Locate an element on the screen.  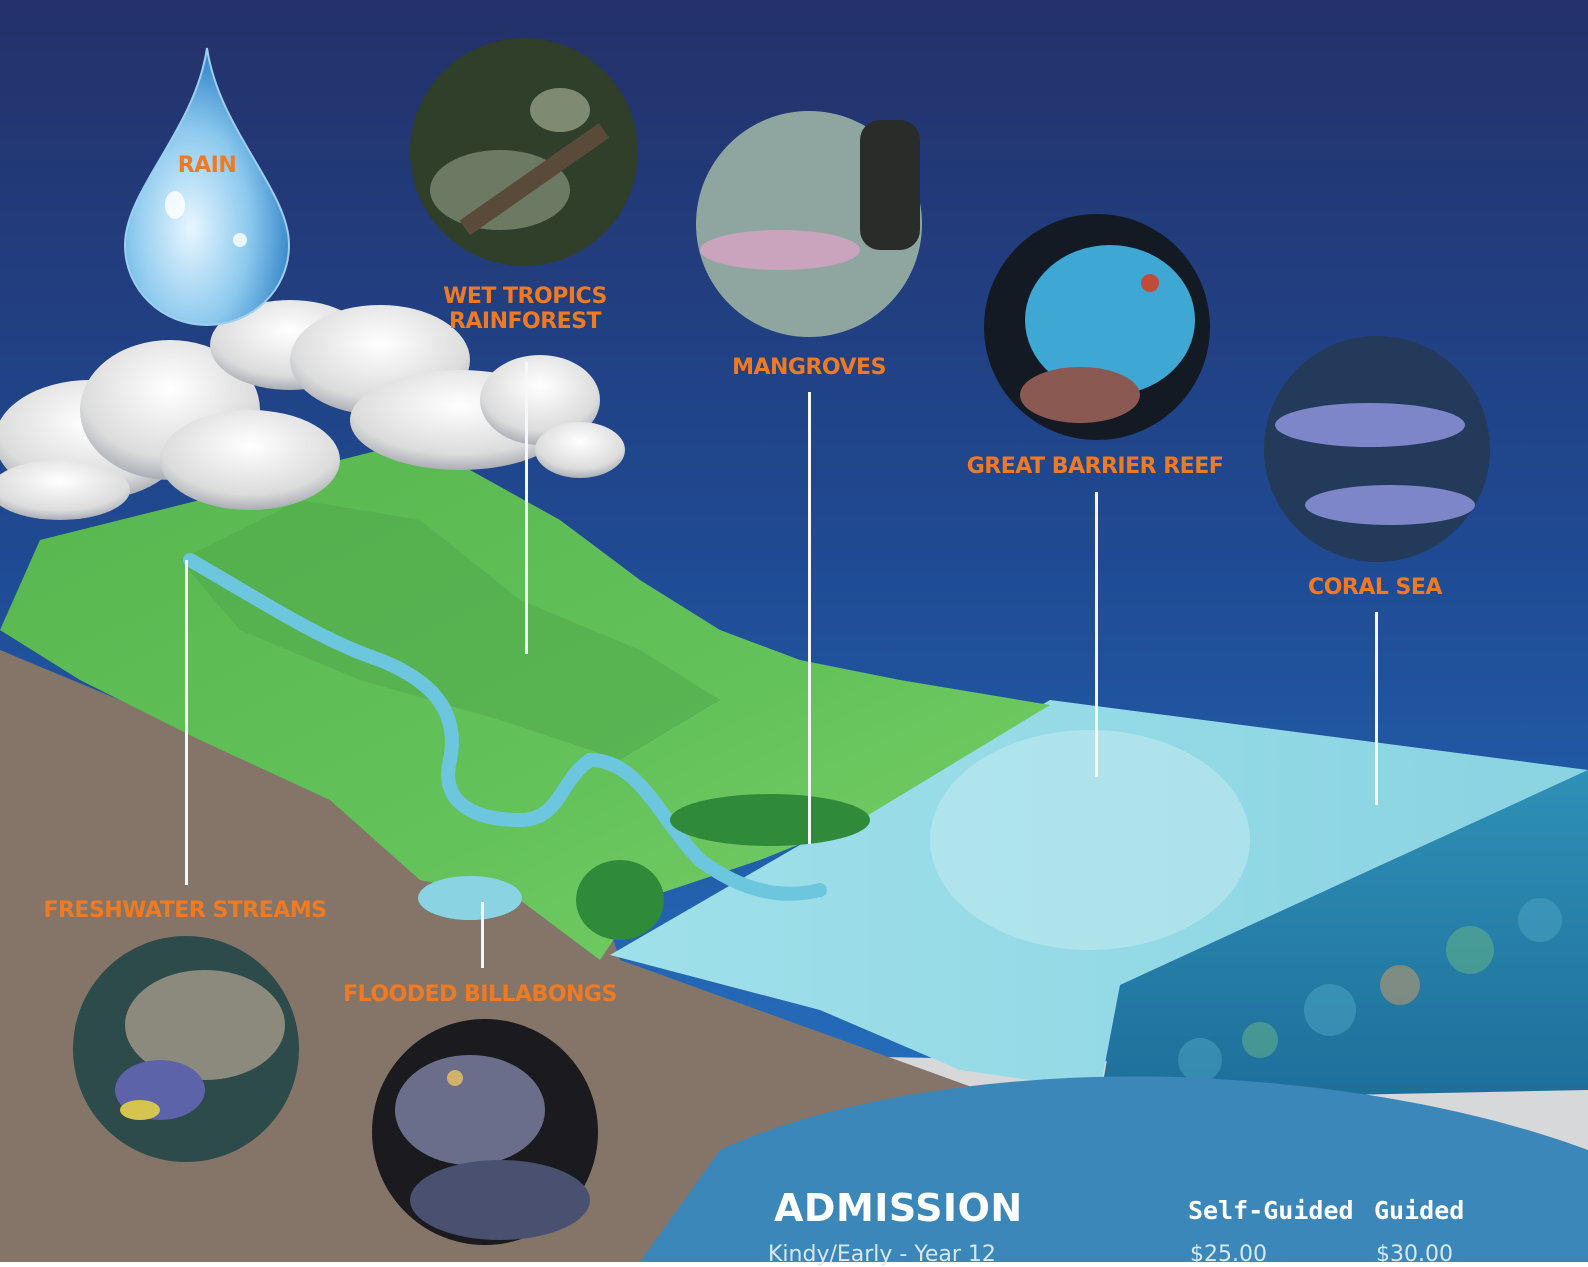
pointer-line-flooded-billabongs is located at coordinates (482, 935).